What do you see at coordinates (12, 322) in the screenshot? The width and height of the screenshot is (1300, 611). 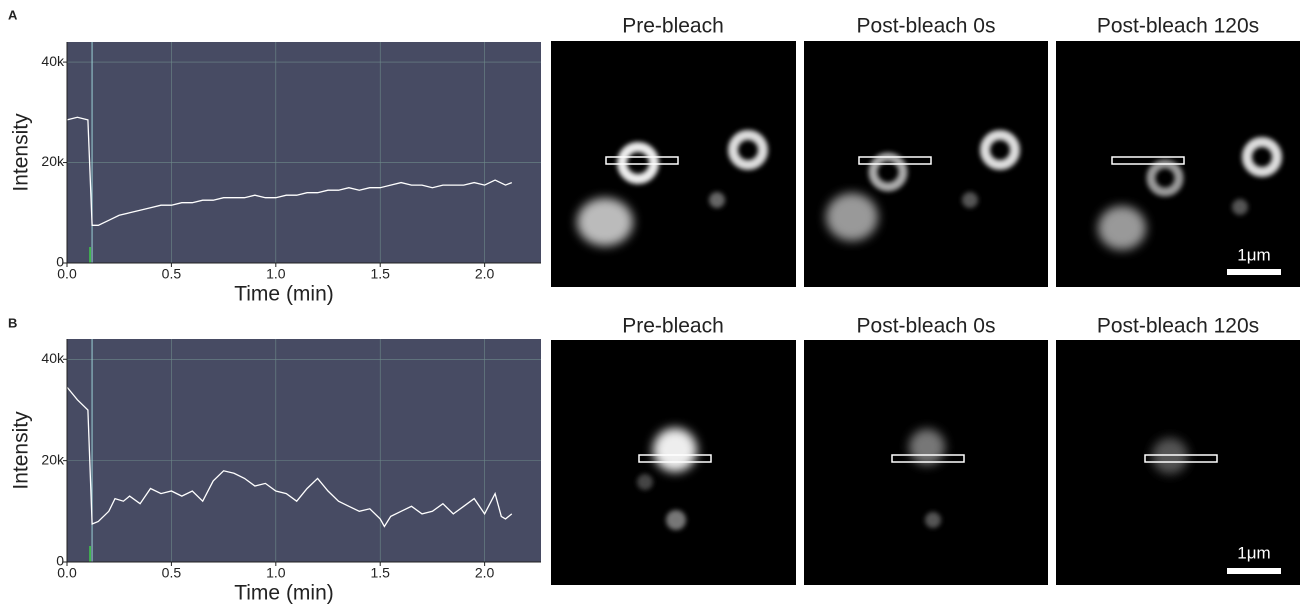 I see `panel-label: B` at bounding box center [12, 322].